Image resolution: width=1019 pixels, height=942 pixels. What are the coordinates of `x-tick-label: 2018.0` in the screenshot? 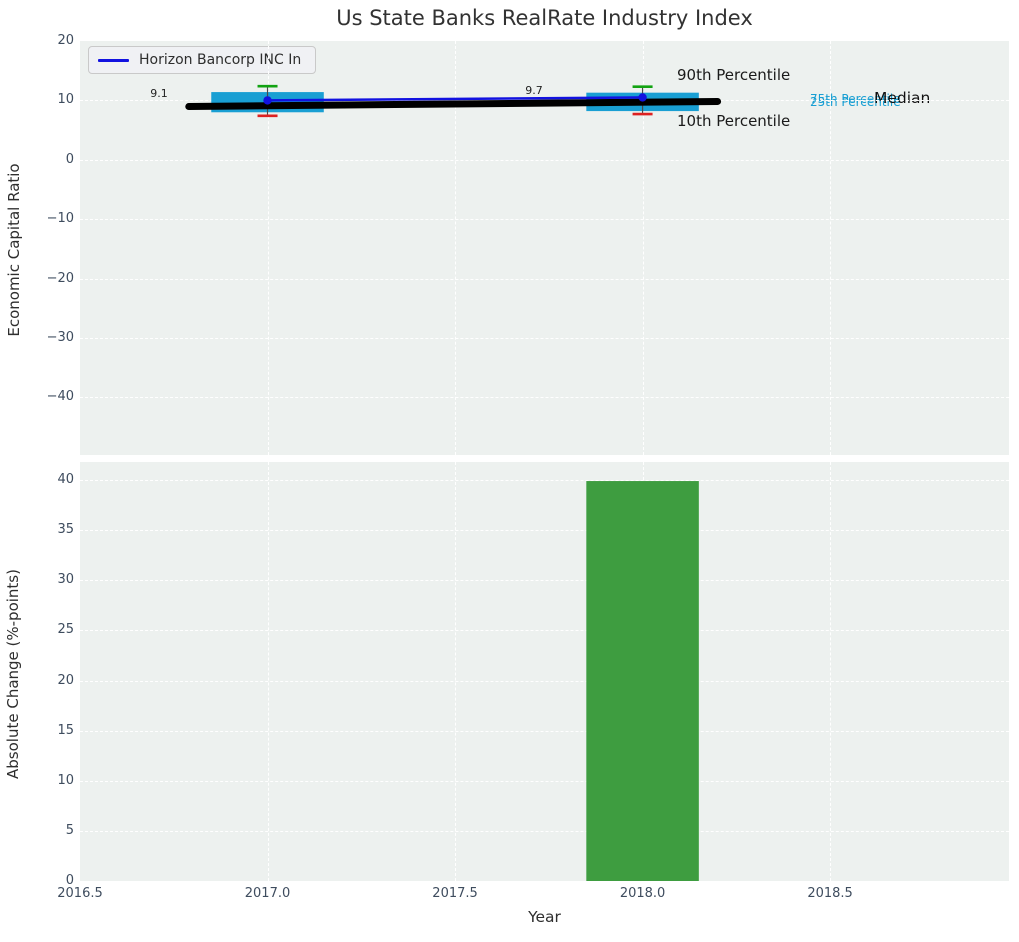 It's located at (642, 893).